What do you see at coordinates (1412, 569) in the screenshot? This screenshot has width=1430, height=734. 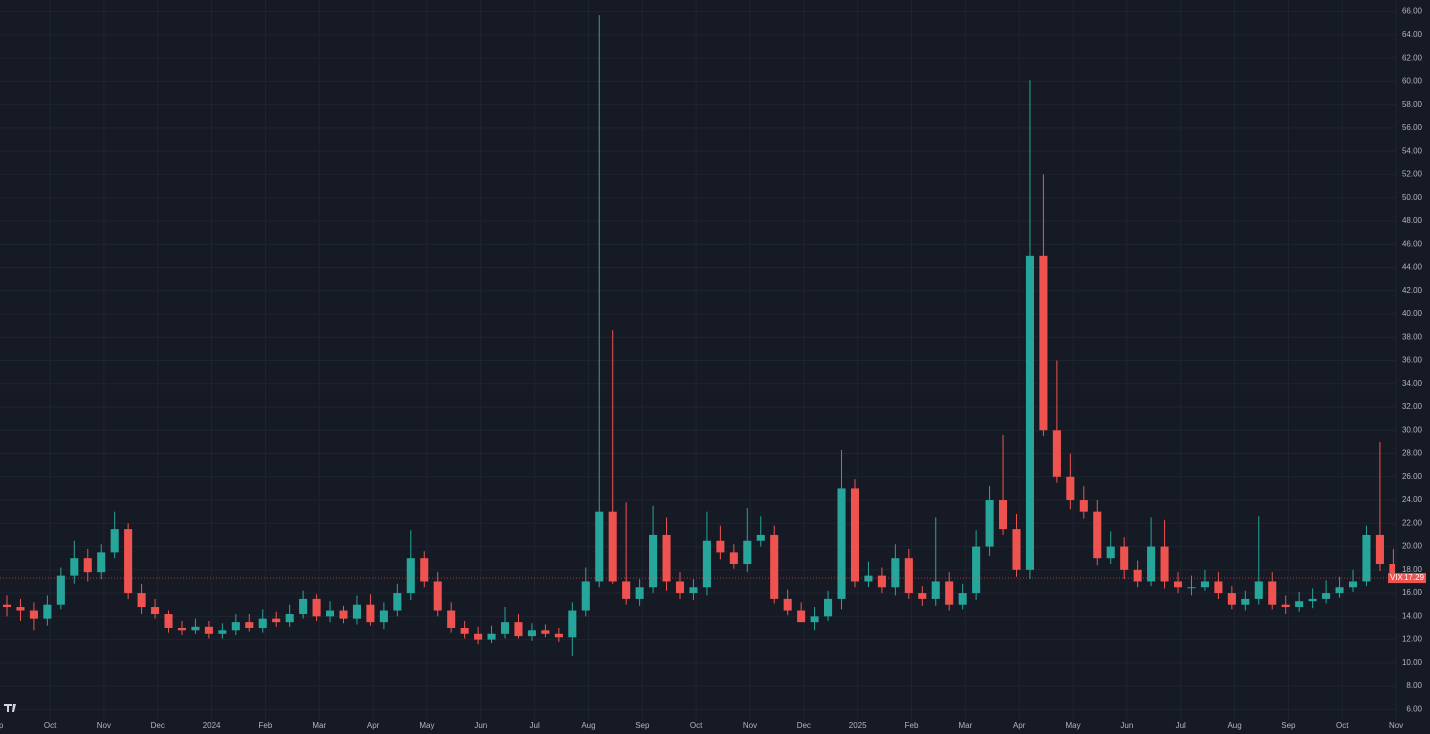 I see `y-tick-label: 18.00` at bounding box center [1412, 569].